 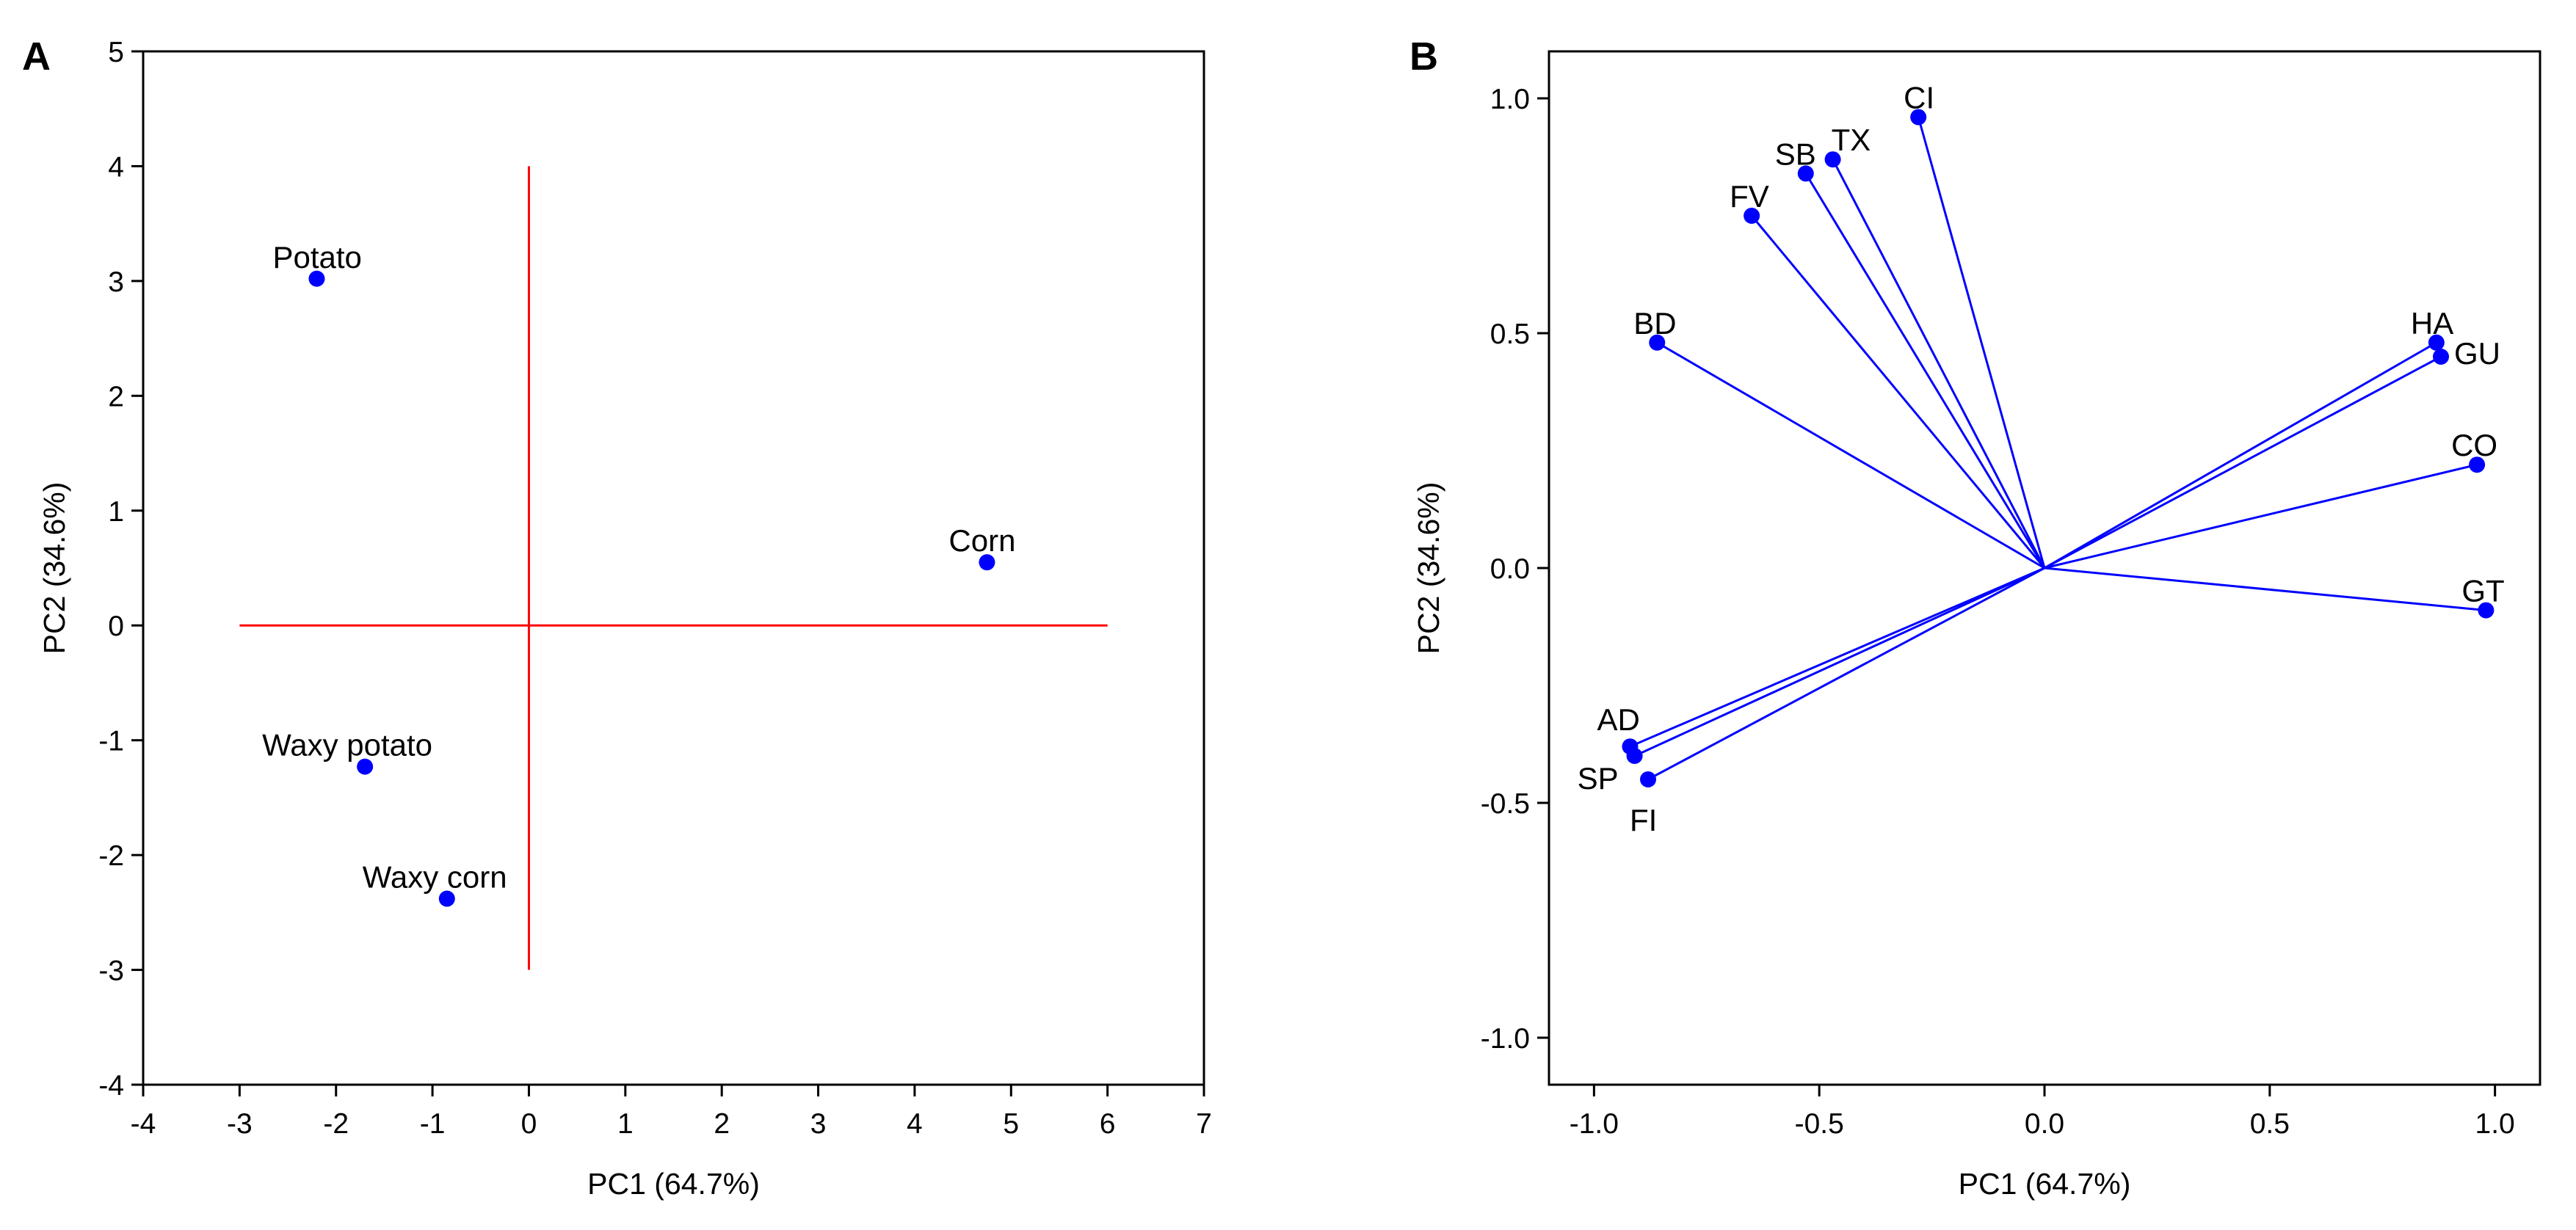 I want to click on panel-letter: B, so click(x=1424, y=56).